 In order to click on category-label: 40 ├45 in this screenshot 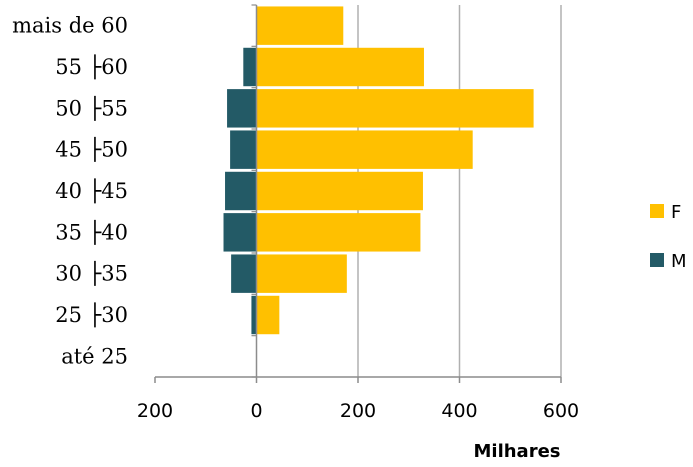, I will do `click(91, 191)`.